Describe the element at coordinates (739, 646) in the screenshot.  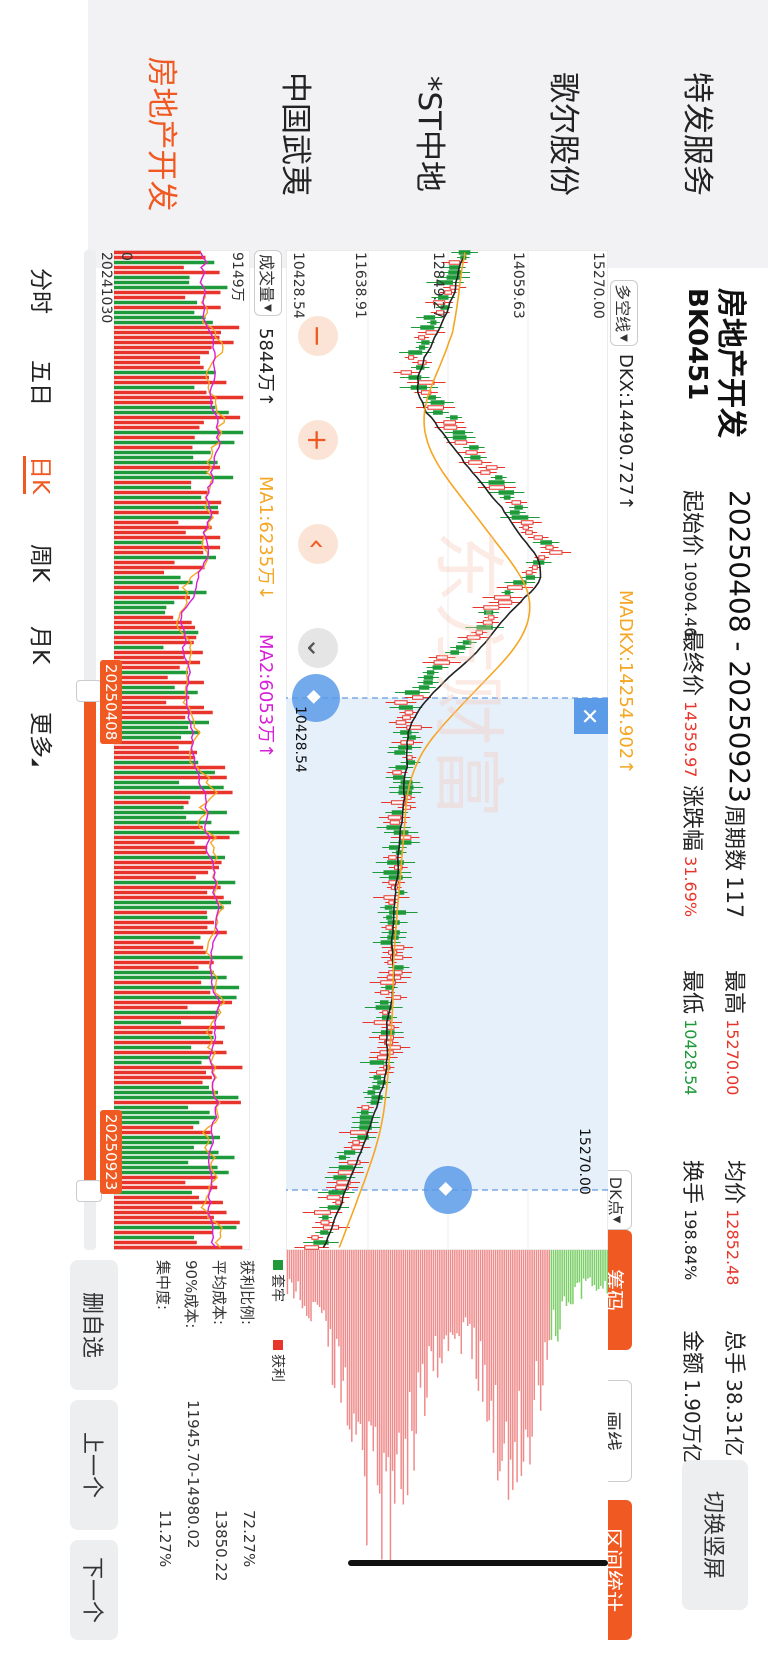
I see `date-range: 20250408 - 20250923` at that location.